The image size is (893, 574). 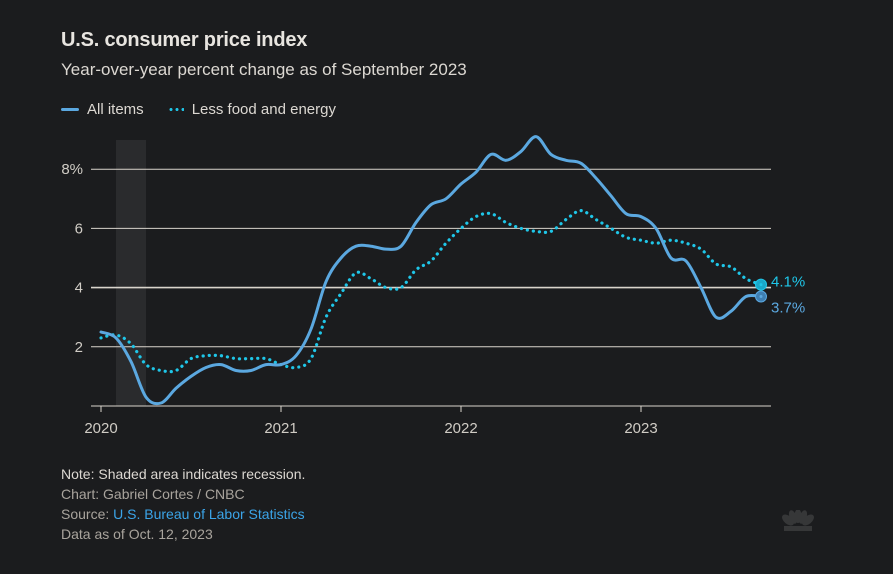 I want to click on dotted-line-swatch-icon, so click(x=175, y=109).